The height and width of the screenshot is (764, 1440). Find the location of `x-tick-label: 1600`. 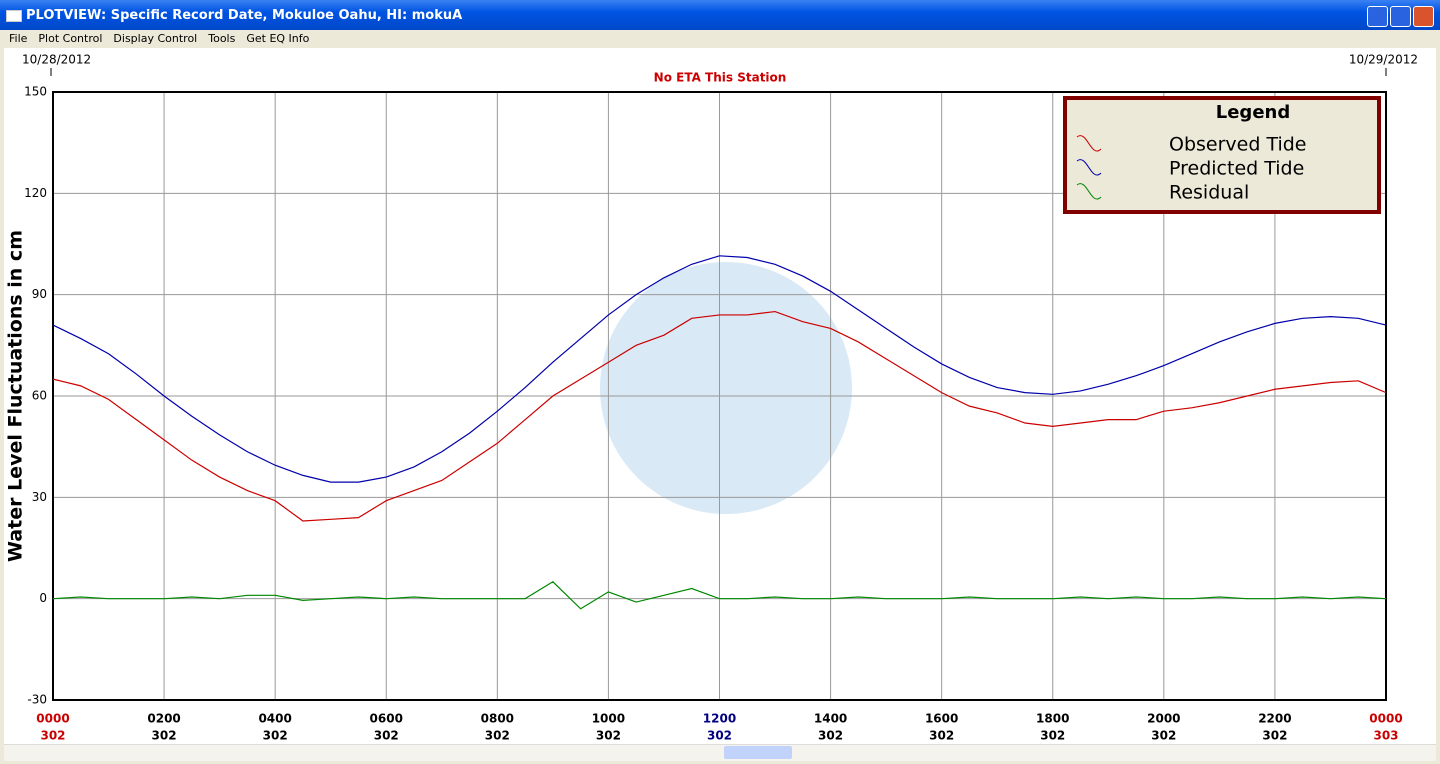

x-tick-label: 1600 is located at coordinates (941, 719).